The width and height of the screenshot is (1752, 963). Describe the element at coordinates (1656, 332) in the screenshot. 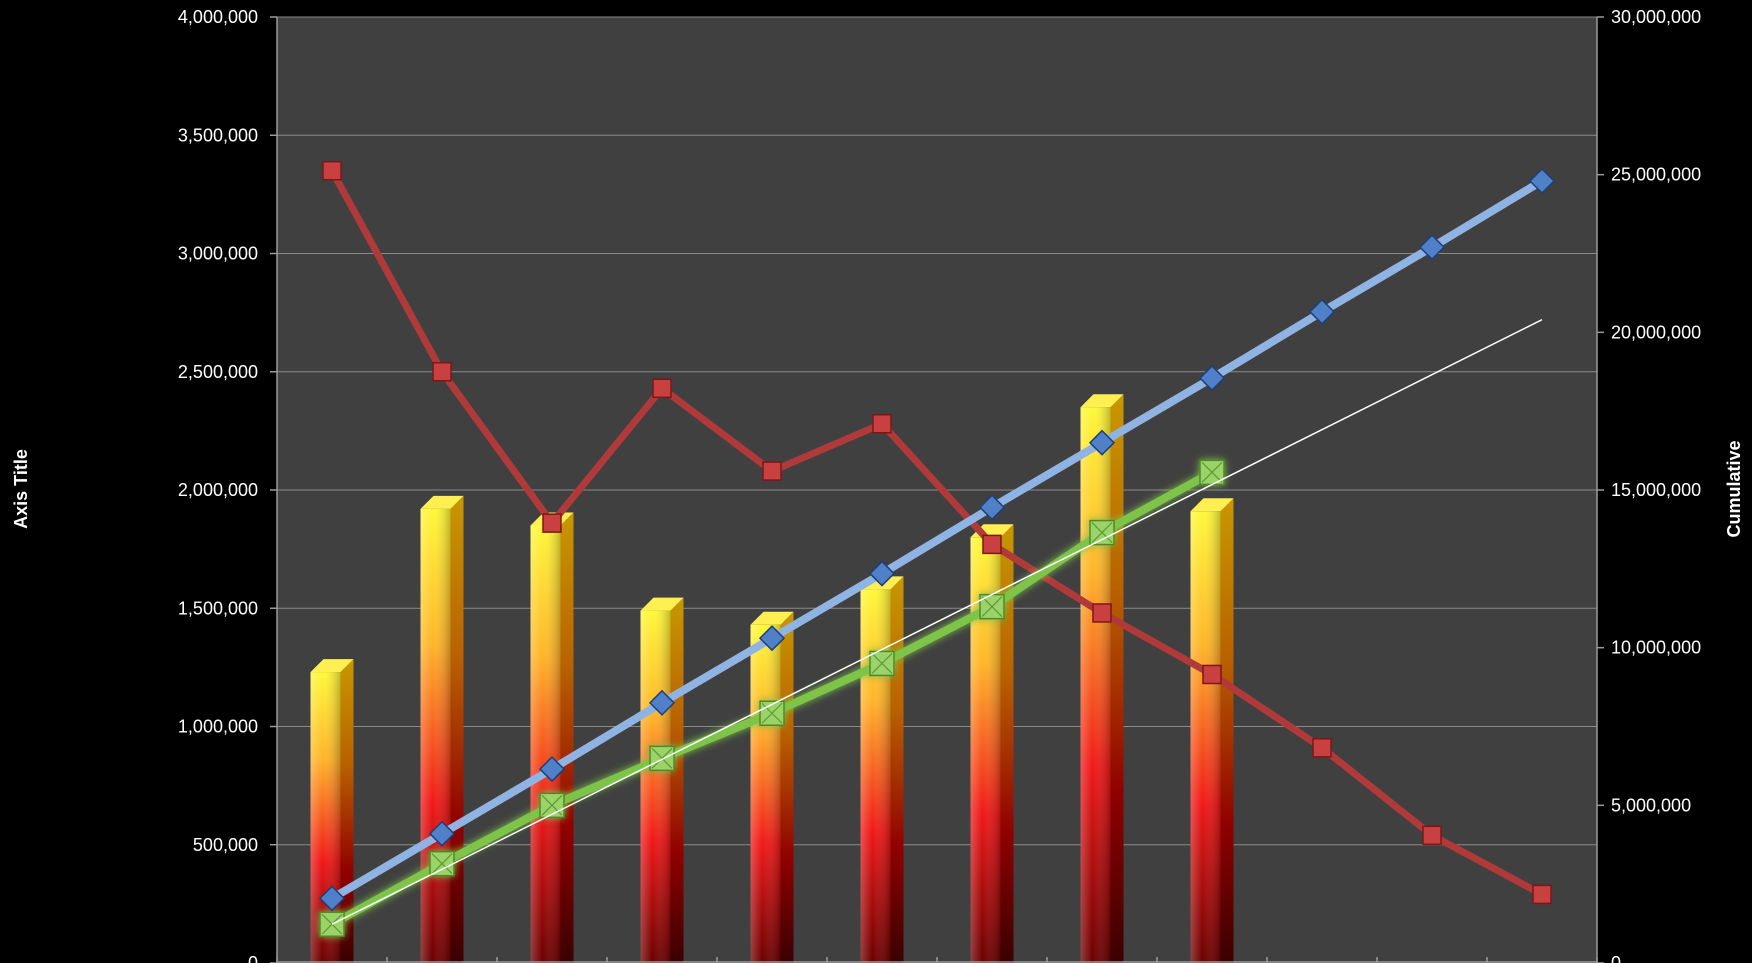

I see `y2-tick-label: 20,000,000` at that location.